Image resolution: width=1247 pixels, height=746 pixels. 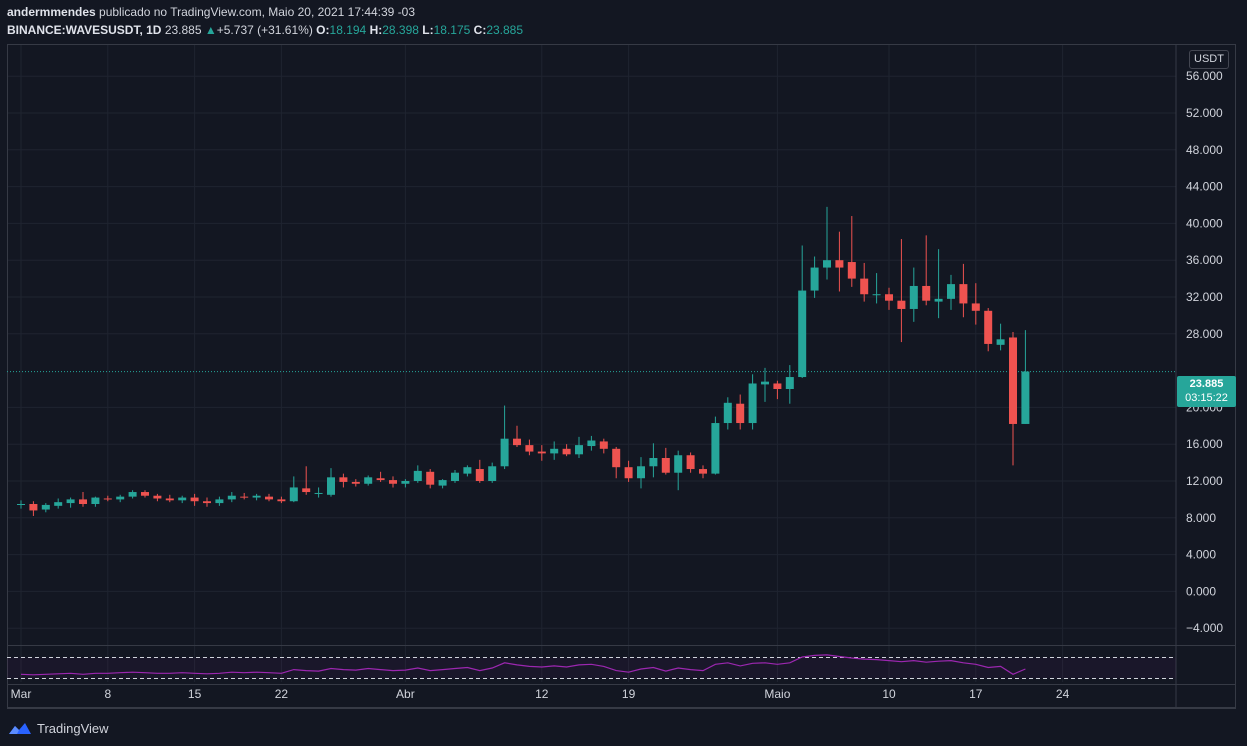 What do you see at coordinates (1204, 76) in the screenshot?
I see `y-tick-label: 56.000` at bounding box center [1204, 76].